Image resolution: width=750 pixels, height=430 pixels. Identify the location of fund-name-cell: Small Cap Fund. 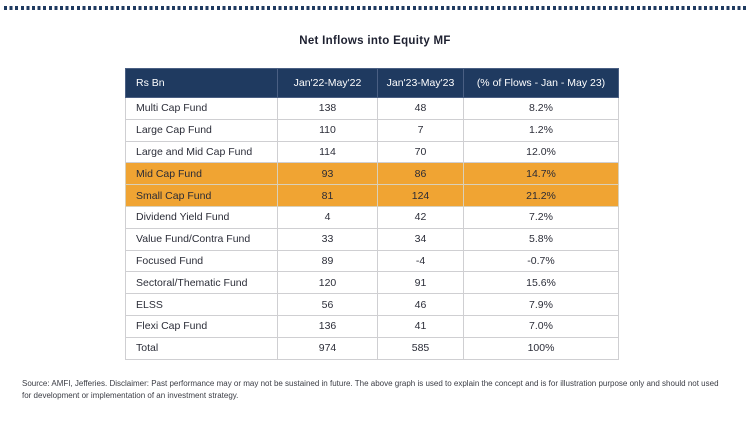
(201, 195).